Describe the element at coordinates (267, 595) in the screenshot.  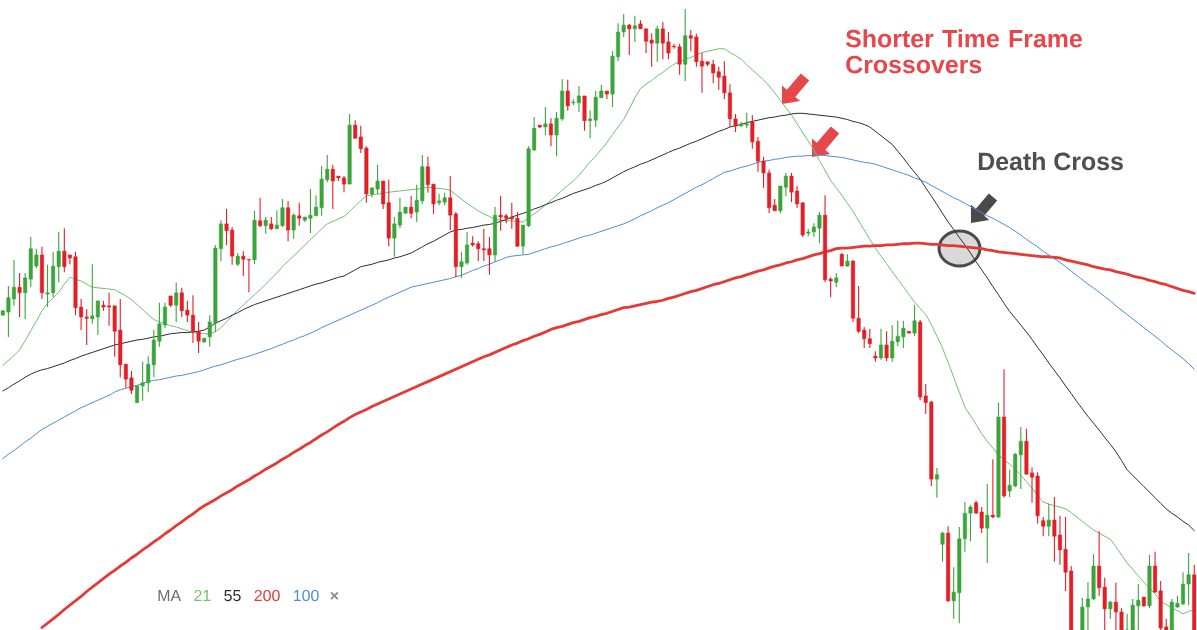
I see `text: 200` at that location.